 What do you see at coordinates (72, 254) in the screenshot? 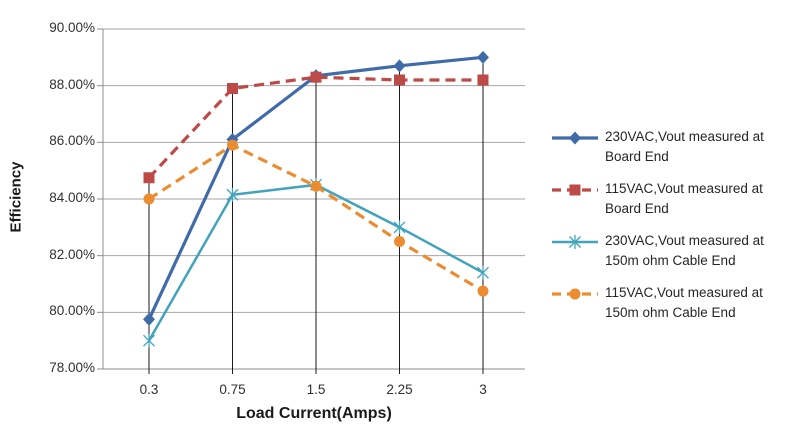
I see `y-tick-label: 82.00%` at bounding box center [72, 254].